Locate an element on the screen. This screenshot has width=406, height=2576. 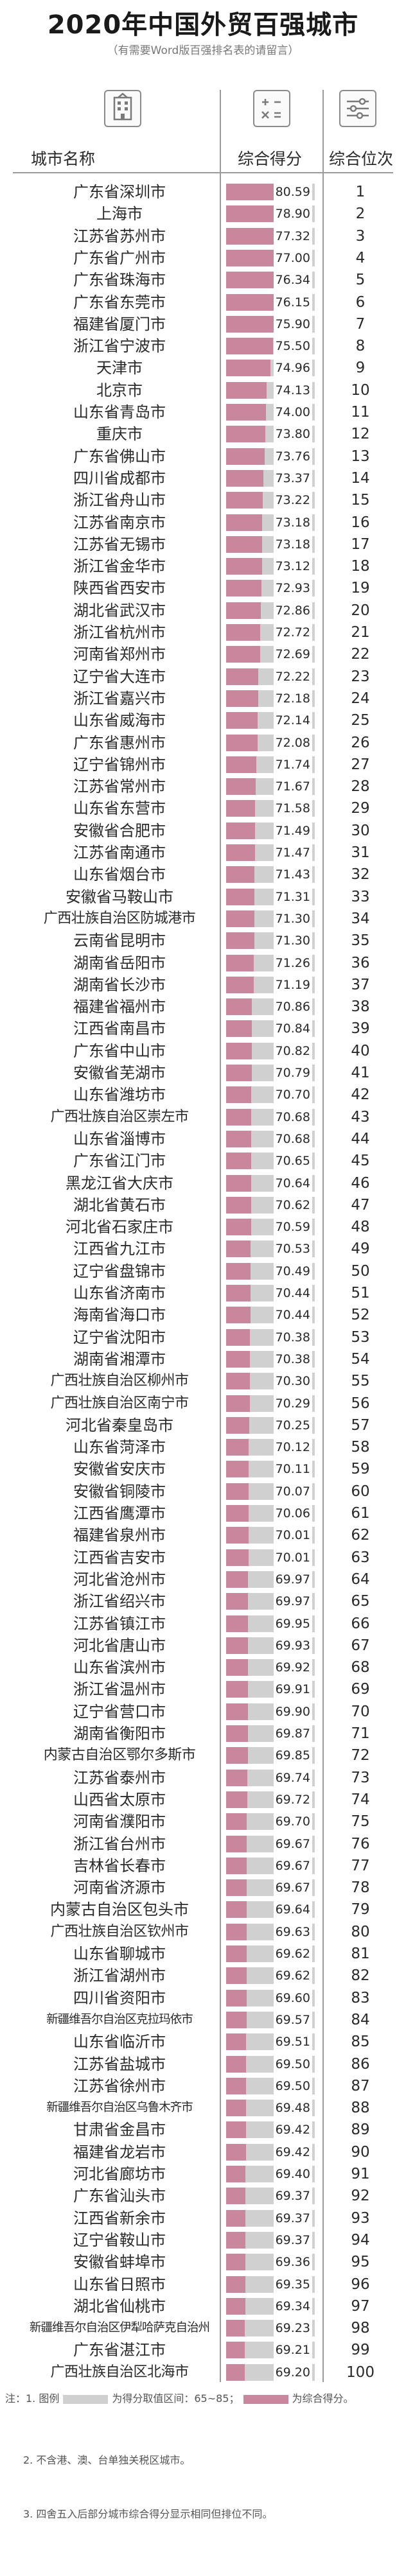
city-name: 北京市 is located at coordinates (119, 390).